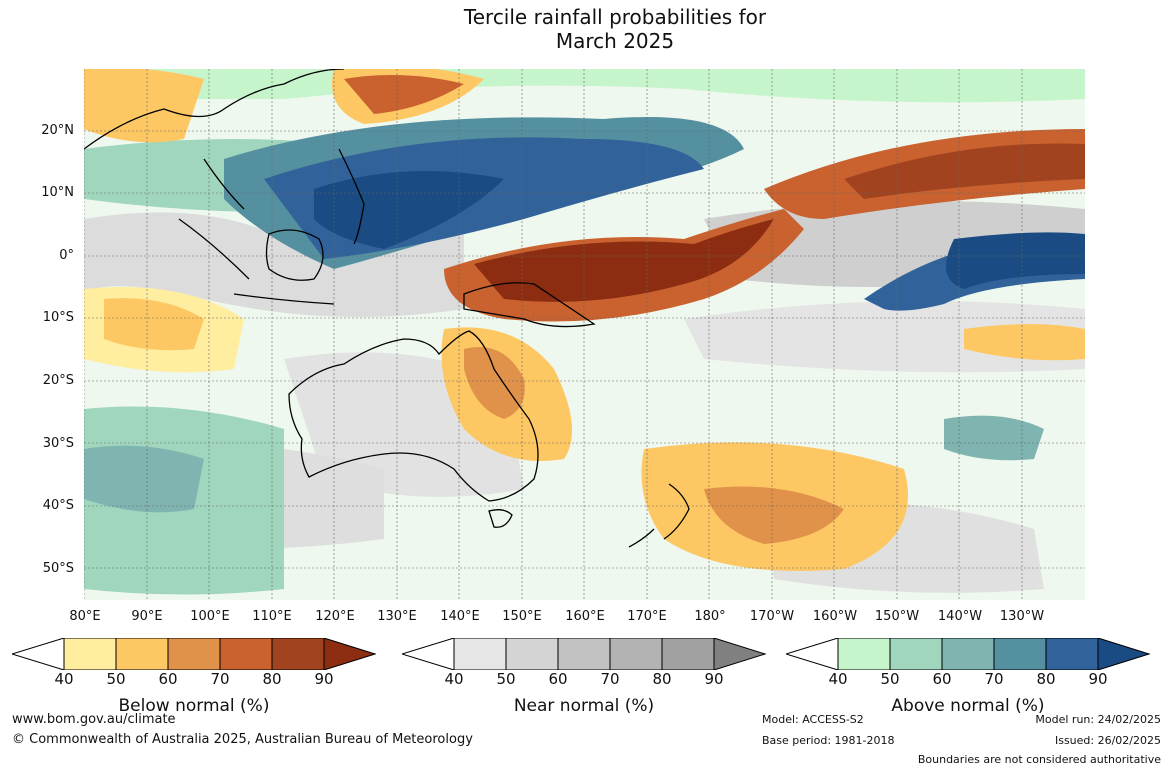  I want to click on philippines-coastline, so click(351, 196).